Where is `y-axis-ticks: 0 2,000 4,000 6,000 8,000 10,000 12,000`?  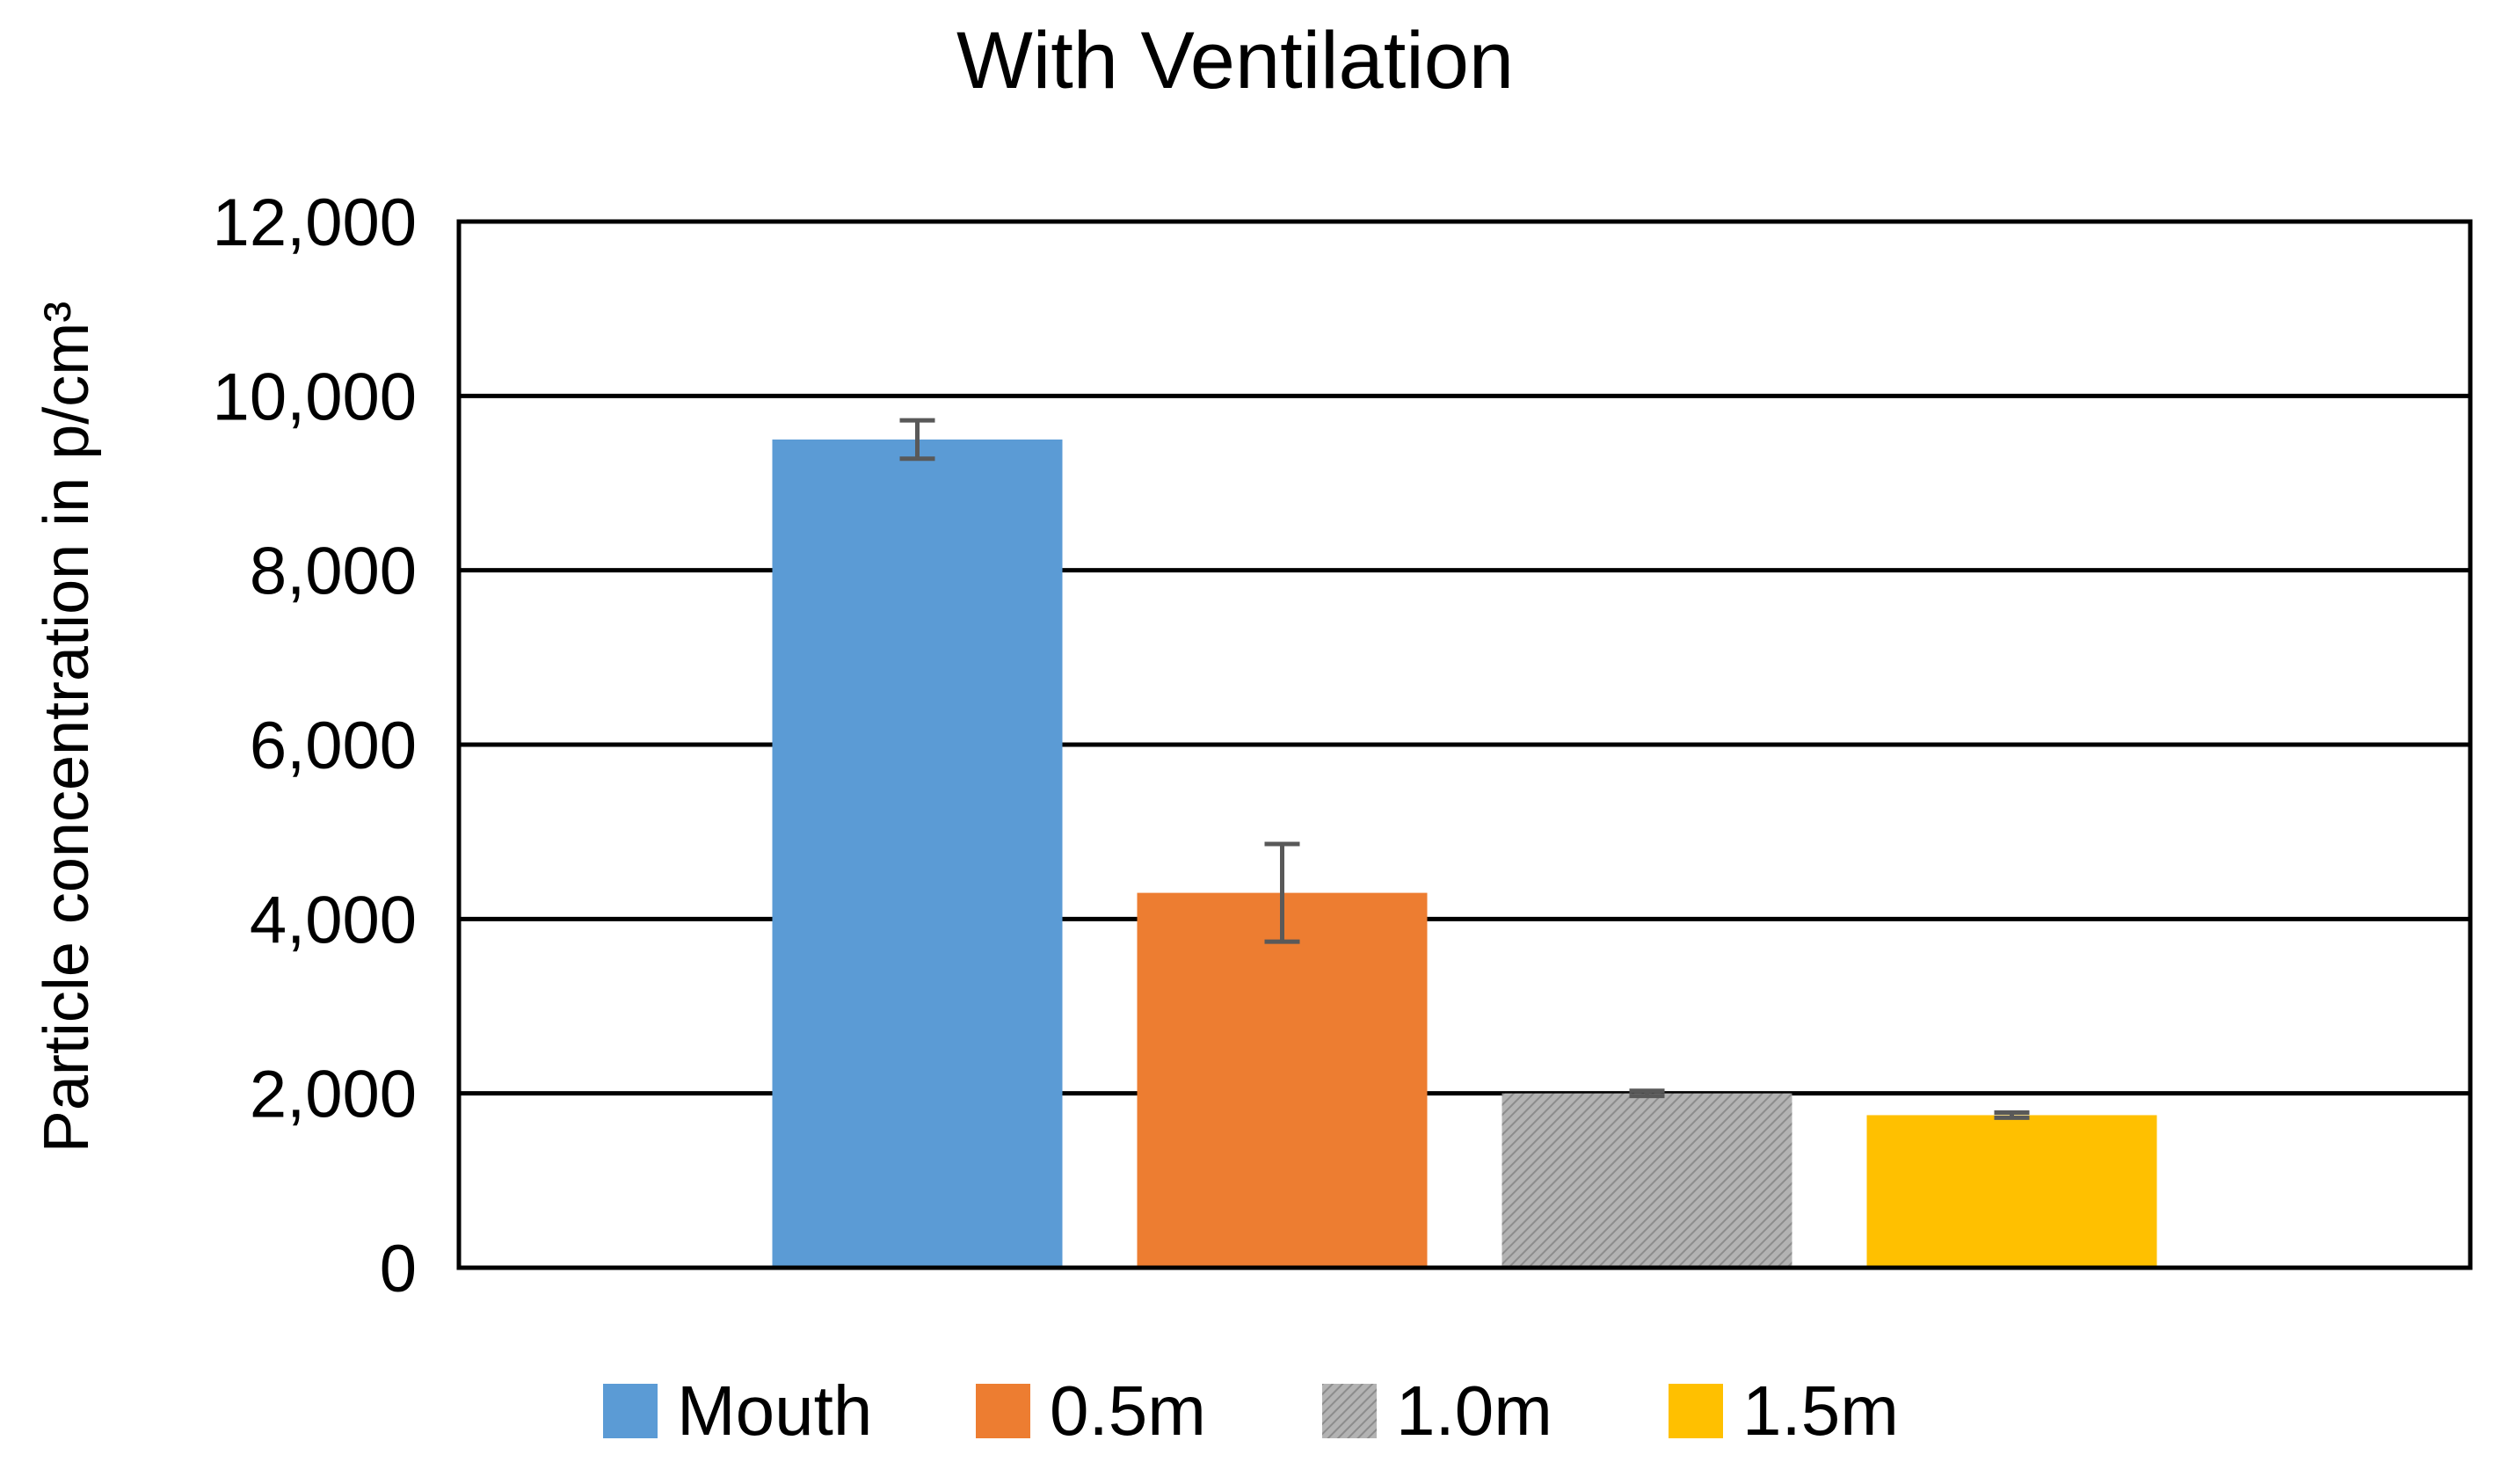 y-axis-ticks: 0 2,000 4,000 6,000 8,000 10,000 12,000 is located at coordinates (315, 746).